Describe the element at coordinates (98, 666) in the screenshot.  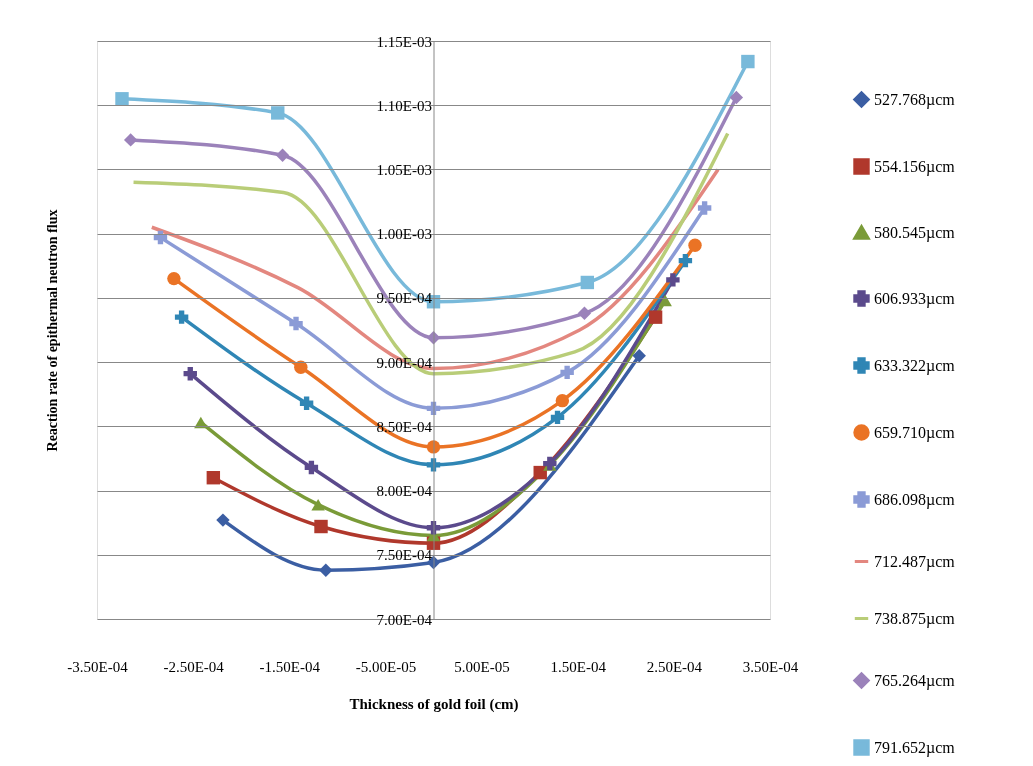
I see `x-tick-label: -3.50E-04` at that location.